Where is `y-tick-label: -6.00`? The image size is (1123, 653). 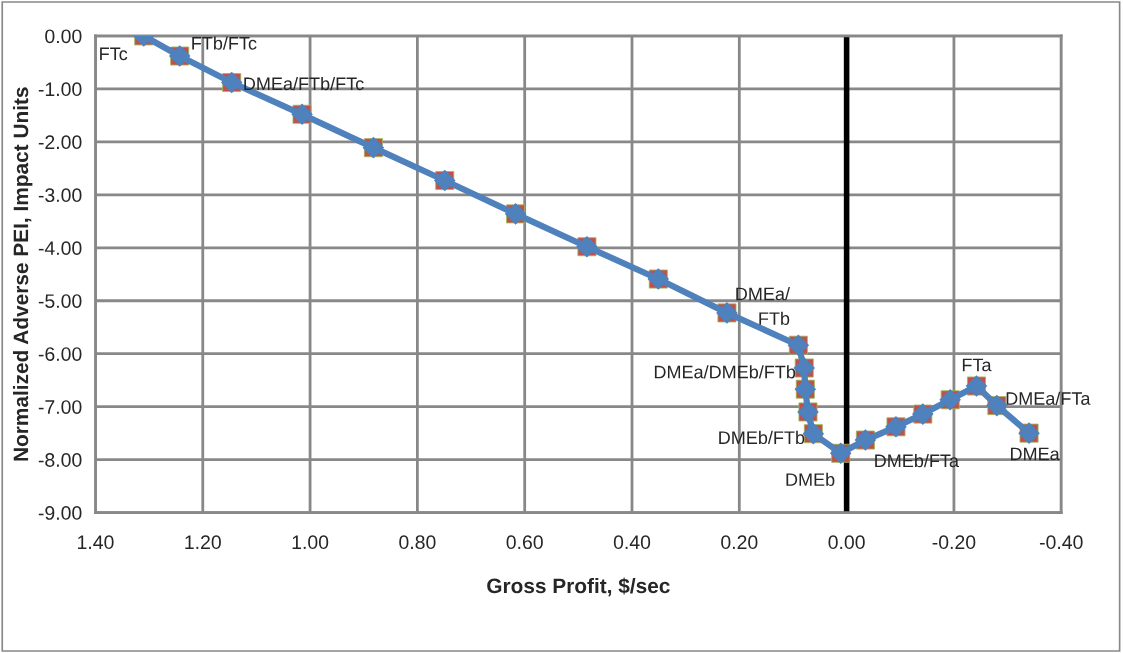
y-tick-label: -6.00 is located at coordinates (60, 354).